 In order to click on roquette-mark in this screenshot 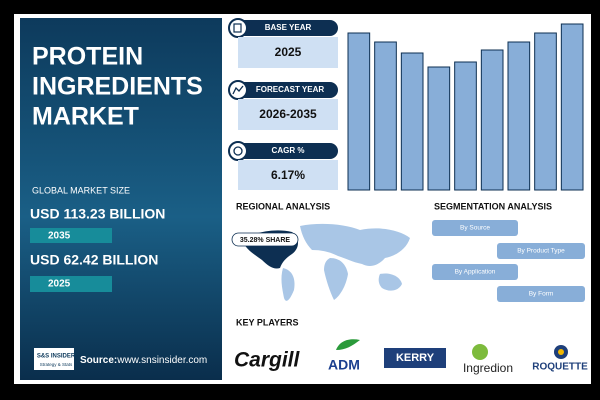, I will do `click(561, 352)`.